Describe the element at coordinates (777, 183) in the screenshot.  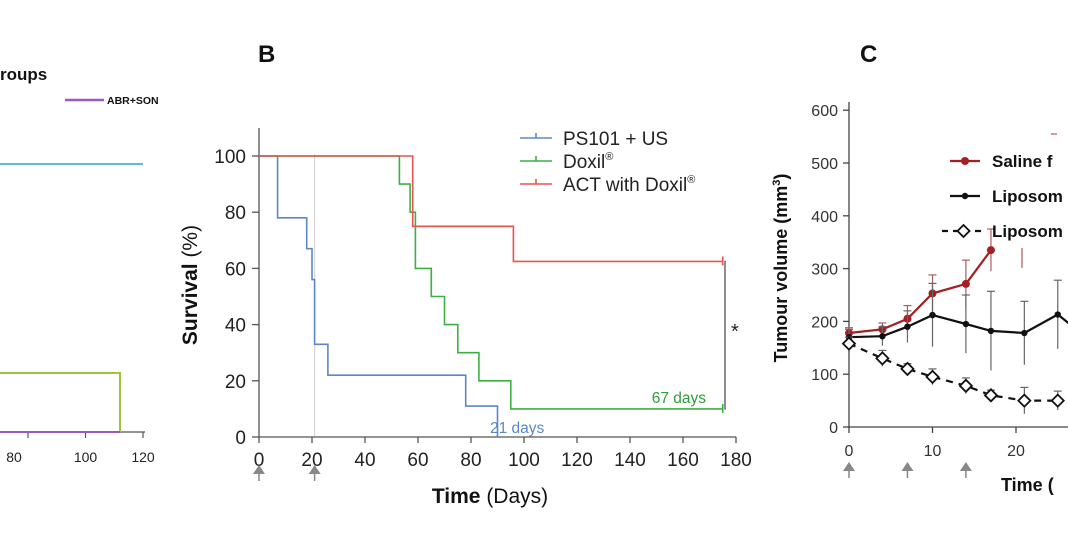
I see `panel-c-y-axis-label-sup: 3` at that location.